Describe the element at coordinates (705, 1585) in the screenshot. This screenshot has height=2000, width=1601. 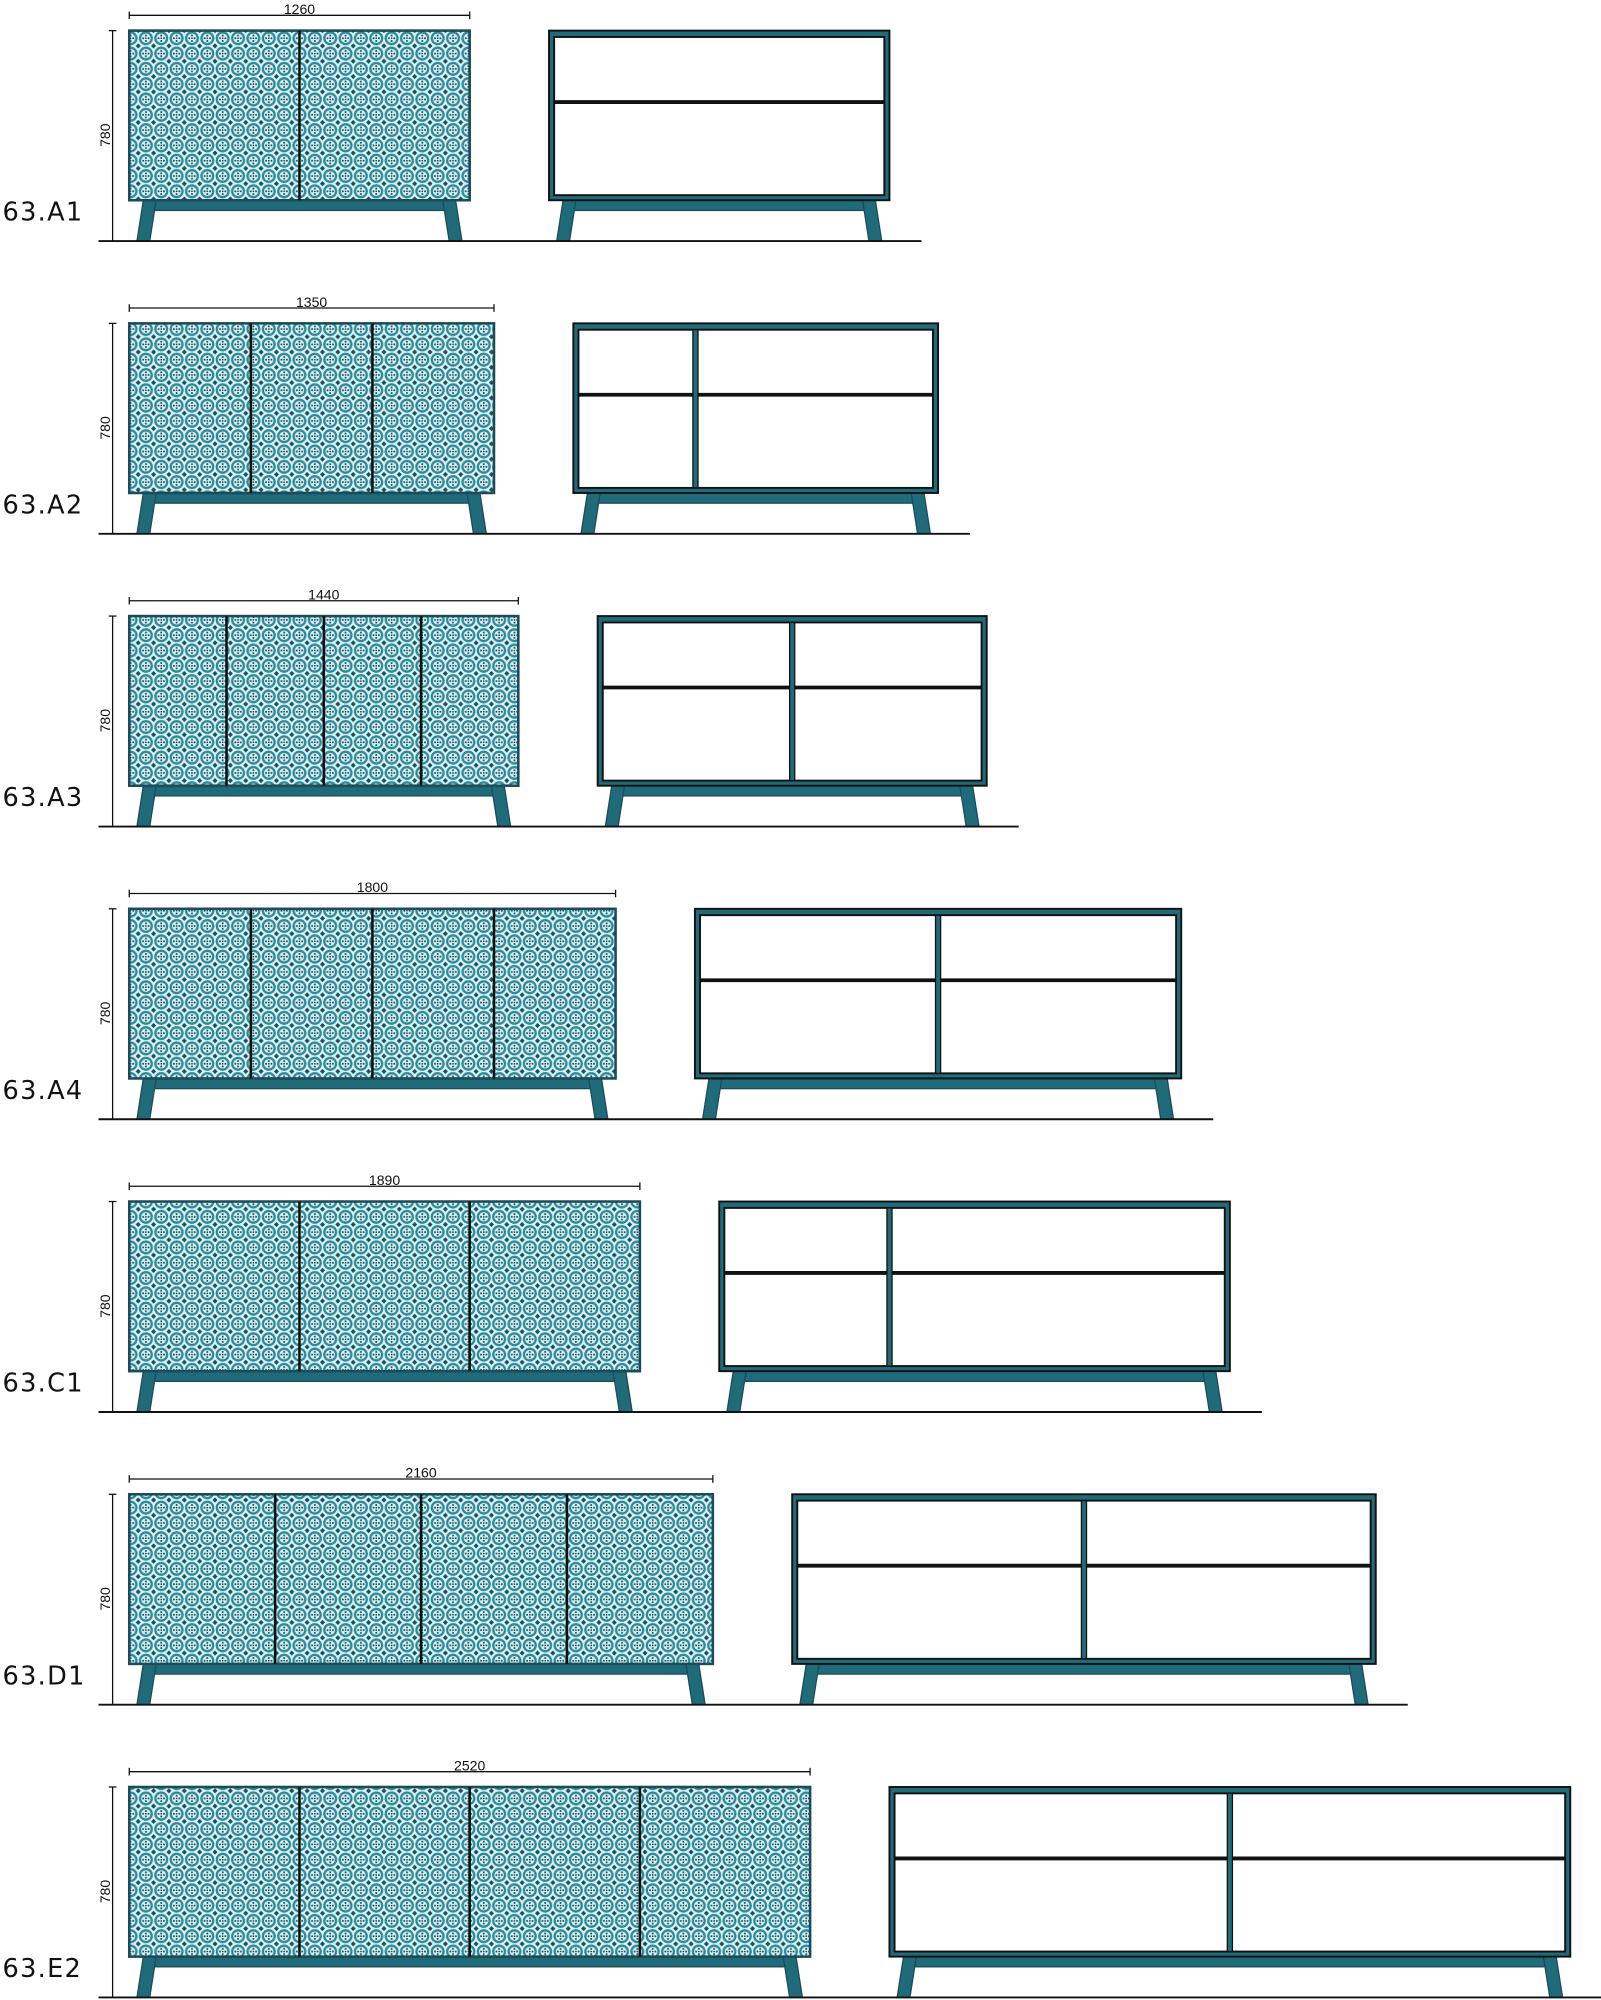
I see `model-row: 2160 780 63.D1` at that location.